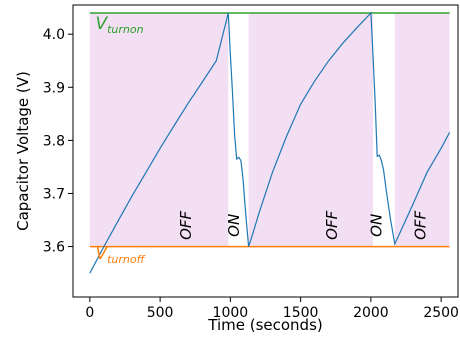 The width and height of the screenshot is (460, 339). I want to click on x-tick-label: 1500, so click(301, 313).